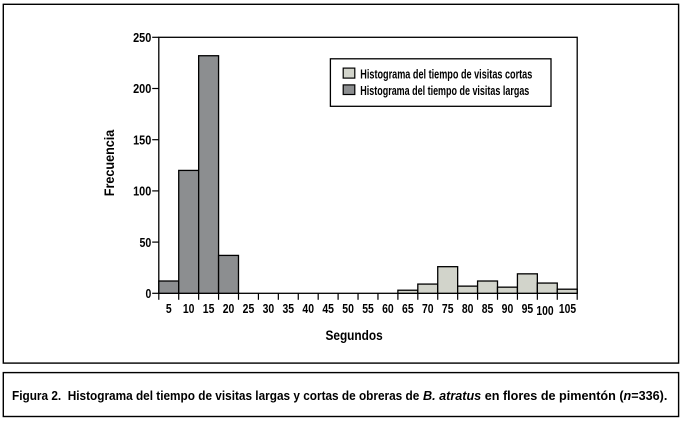  I want to click on svg-text: 35, so click(289, 308).